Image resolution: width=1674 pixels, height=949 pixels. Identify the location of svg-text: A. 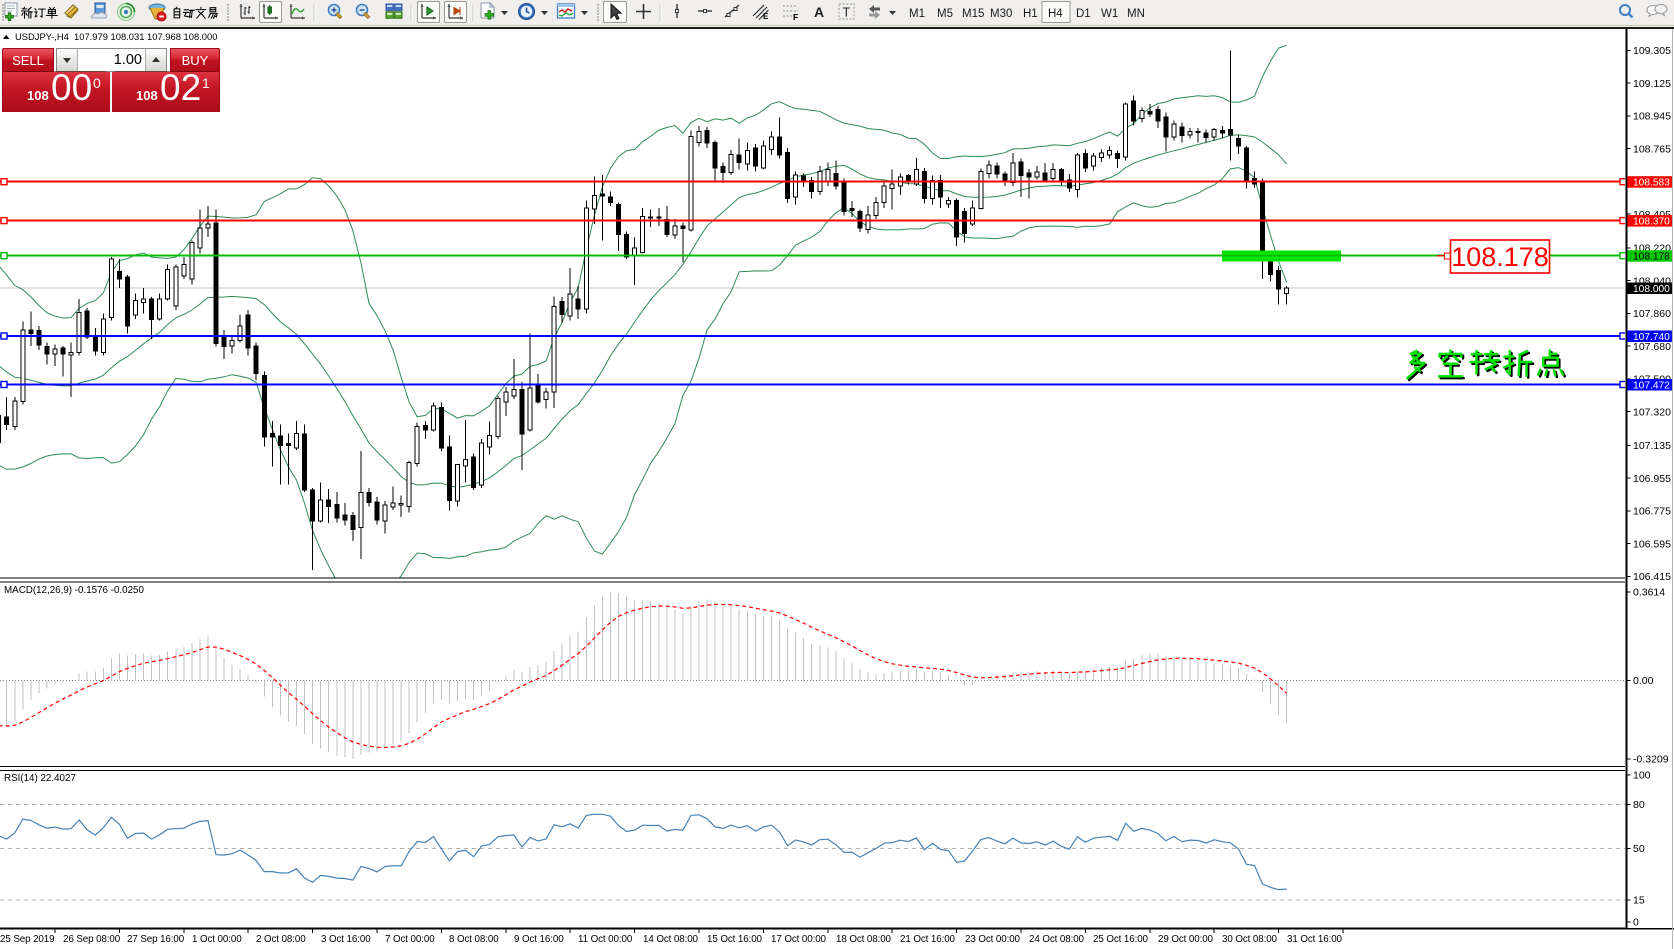
(819, 12).